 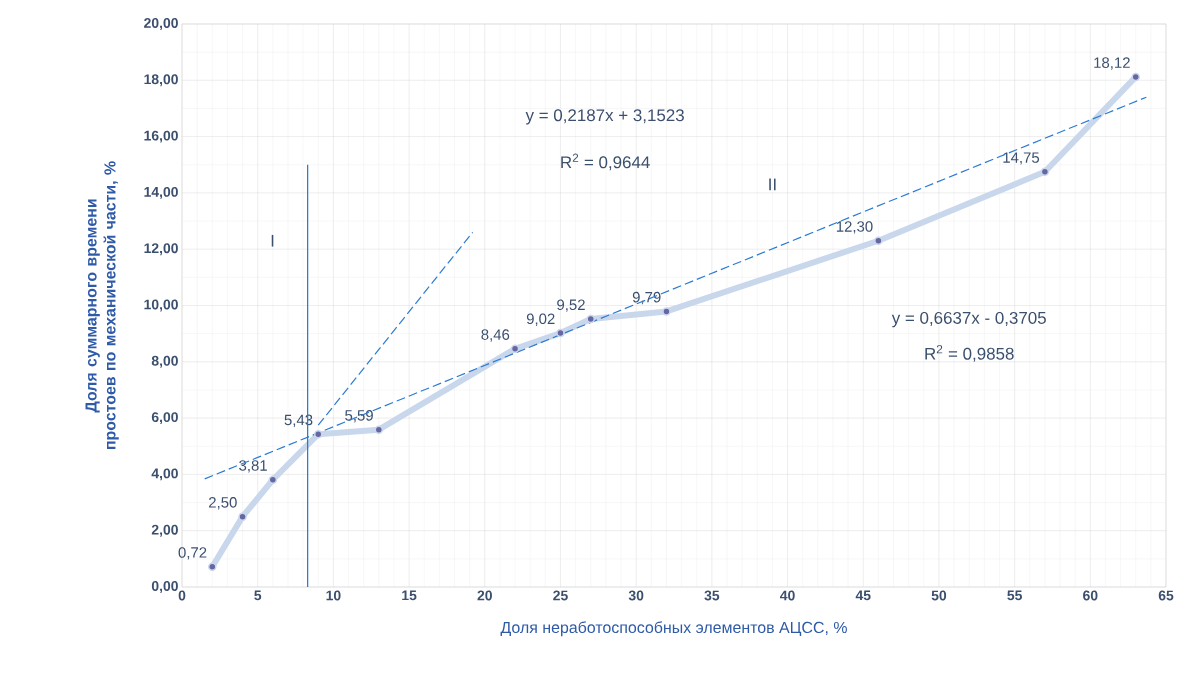 I want to click on annotation: y = 0,6637x - 0,3705, so click(x=968, y=319).